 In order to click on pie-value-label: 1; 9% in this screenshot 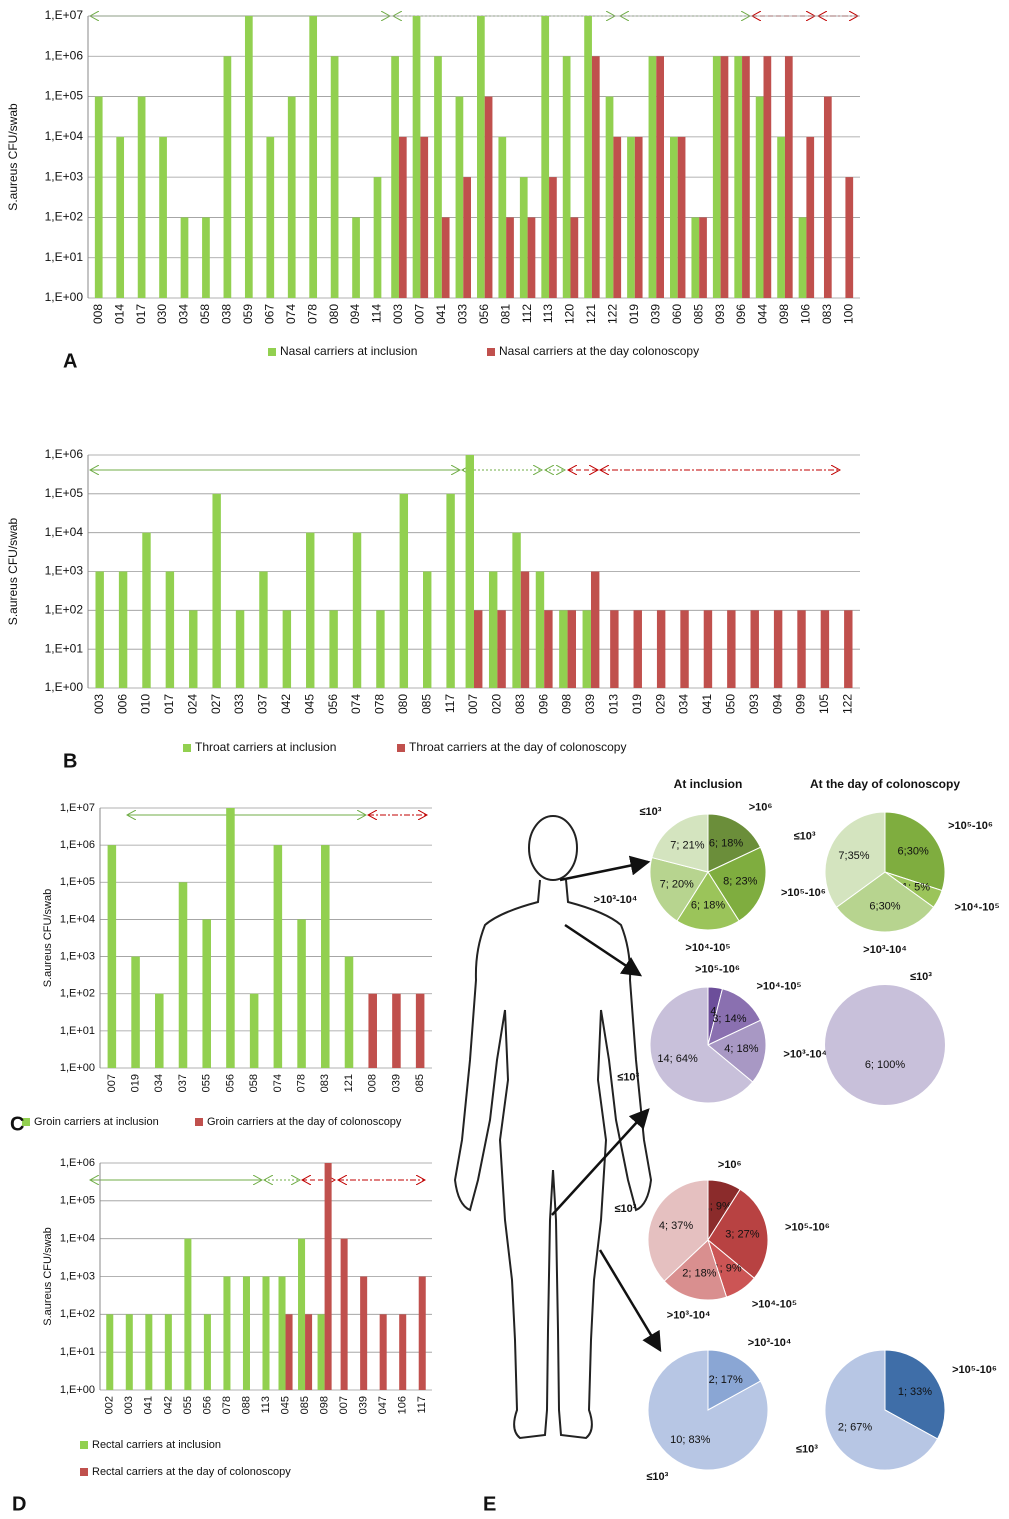, I will do `click(727, 1269)`.